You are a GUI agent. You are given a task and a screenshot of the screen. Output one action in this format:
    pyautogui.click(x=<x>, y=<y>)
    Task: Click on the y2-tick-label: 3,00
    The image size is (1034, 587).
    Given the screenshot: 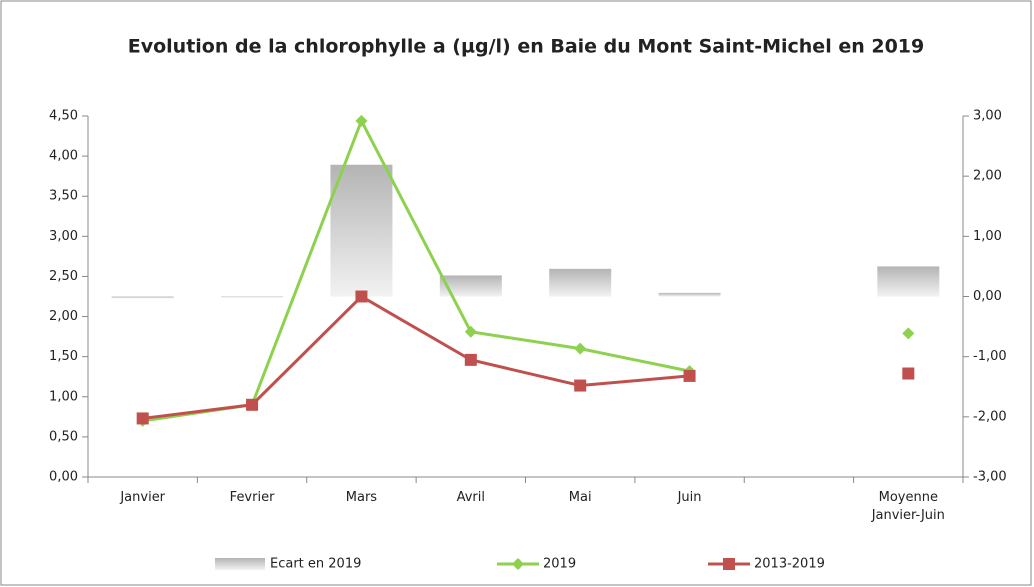 What is the action you would take?
    pyautogui.click(x=987, y=116)
    